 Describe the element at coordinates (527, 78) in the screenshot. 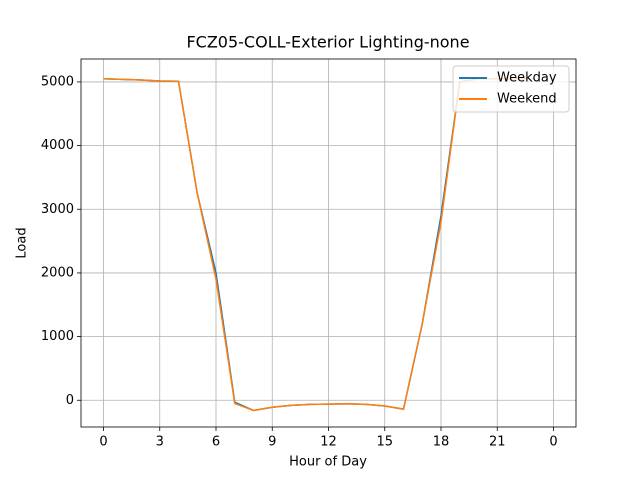

I see `legend-label: Weekday` at that location.